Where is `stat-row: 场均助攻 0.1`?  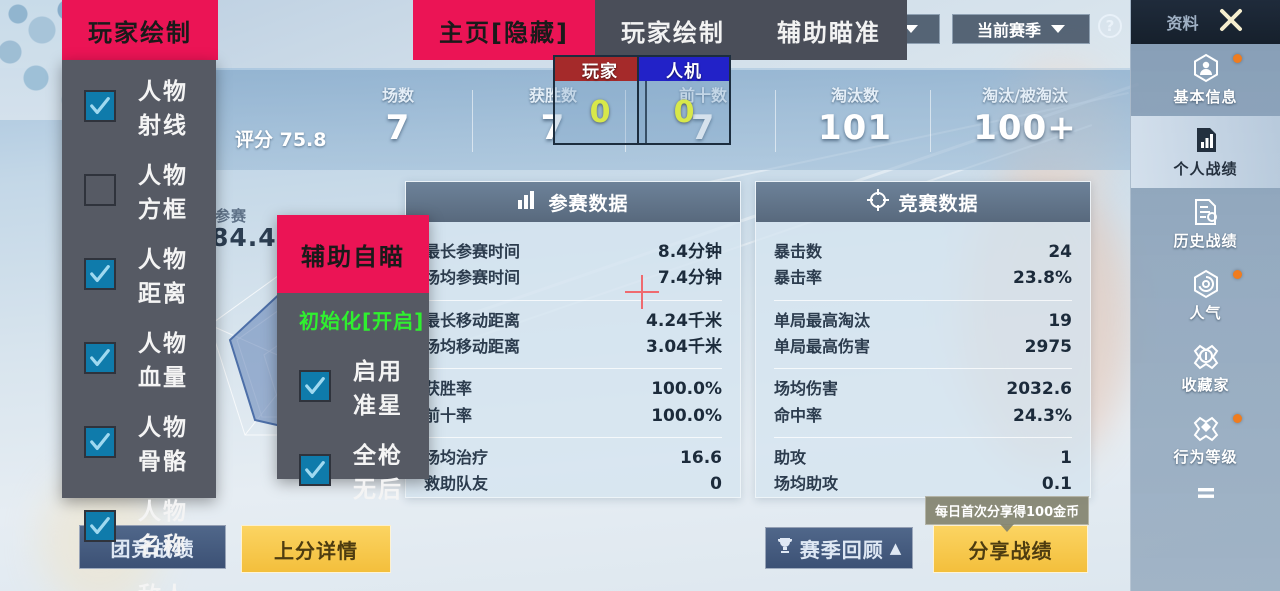
stat-row: 场均助攻 0.1 is located at coordinates (923, 484).